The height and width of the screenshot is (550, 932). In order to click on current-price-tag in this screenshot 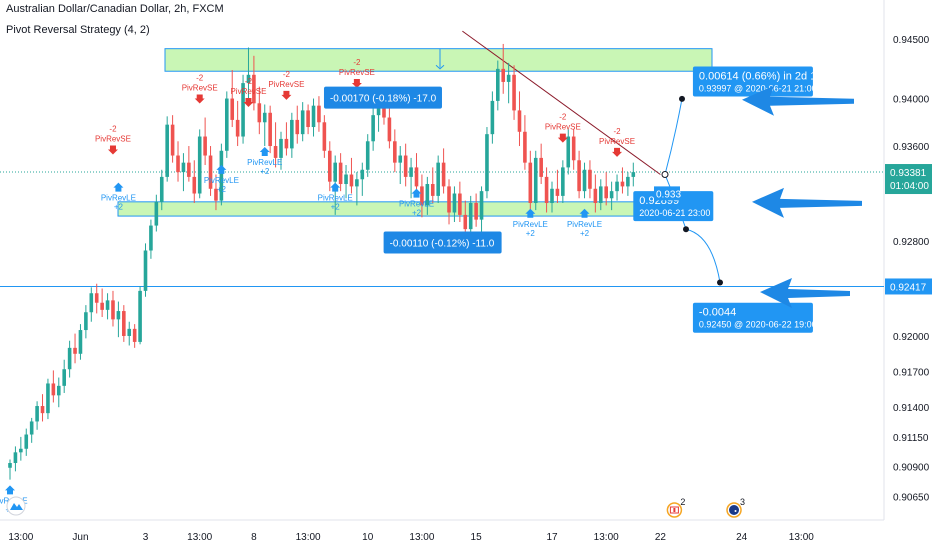, I will do `click(908, 179)`.